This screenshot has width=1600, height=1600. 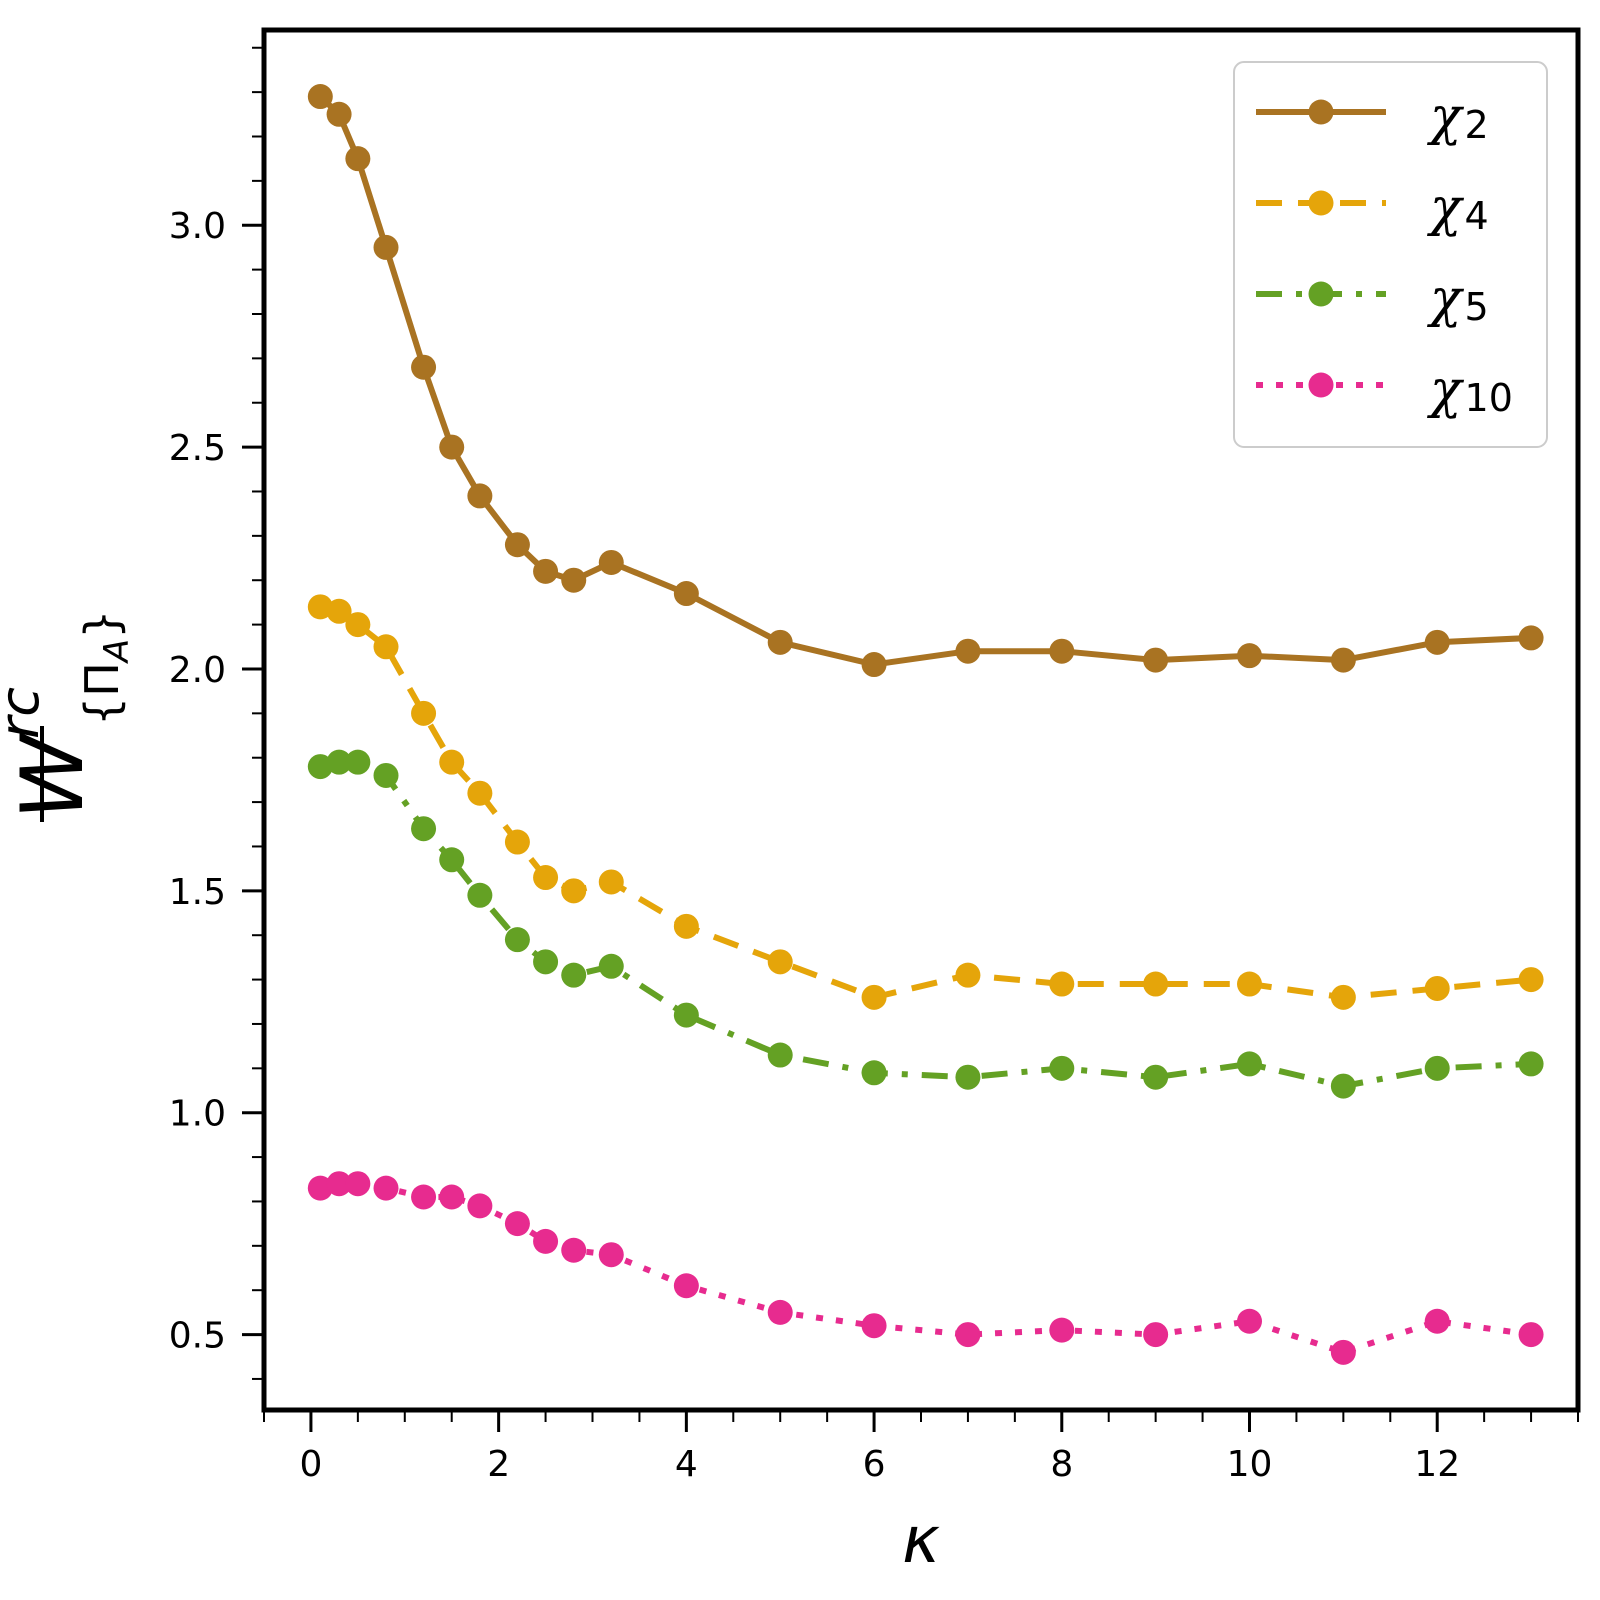 I want to click on x-tick-label: 2, so click(x=498, y=1464).